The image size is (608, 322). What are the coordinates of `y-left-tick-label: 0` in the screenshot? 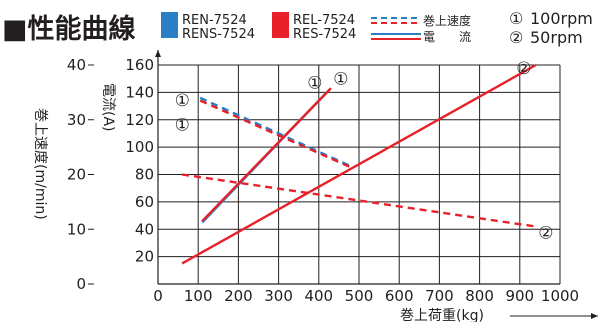 It's located at (81, 284).